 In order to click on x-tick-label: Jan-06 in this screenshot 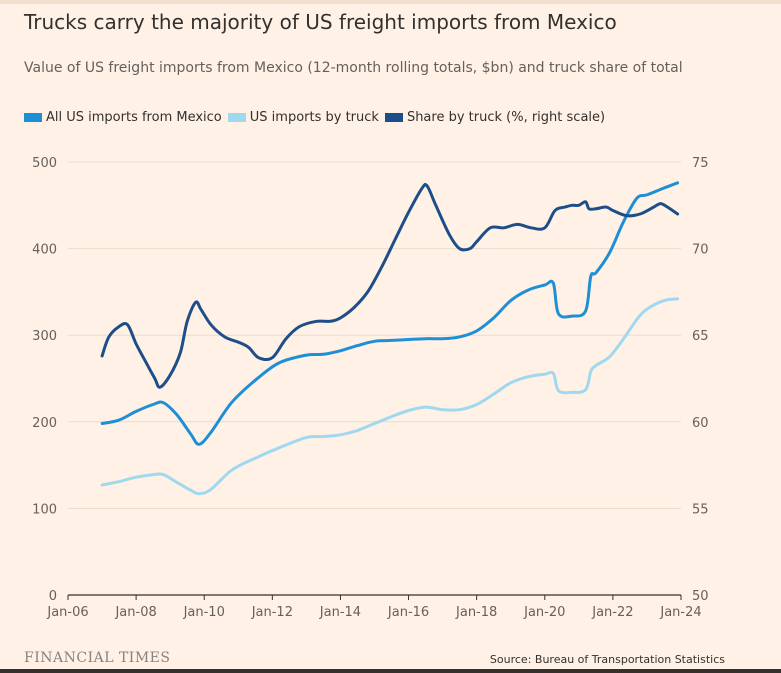, I will do `click(67, 612)`.